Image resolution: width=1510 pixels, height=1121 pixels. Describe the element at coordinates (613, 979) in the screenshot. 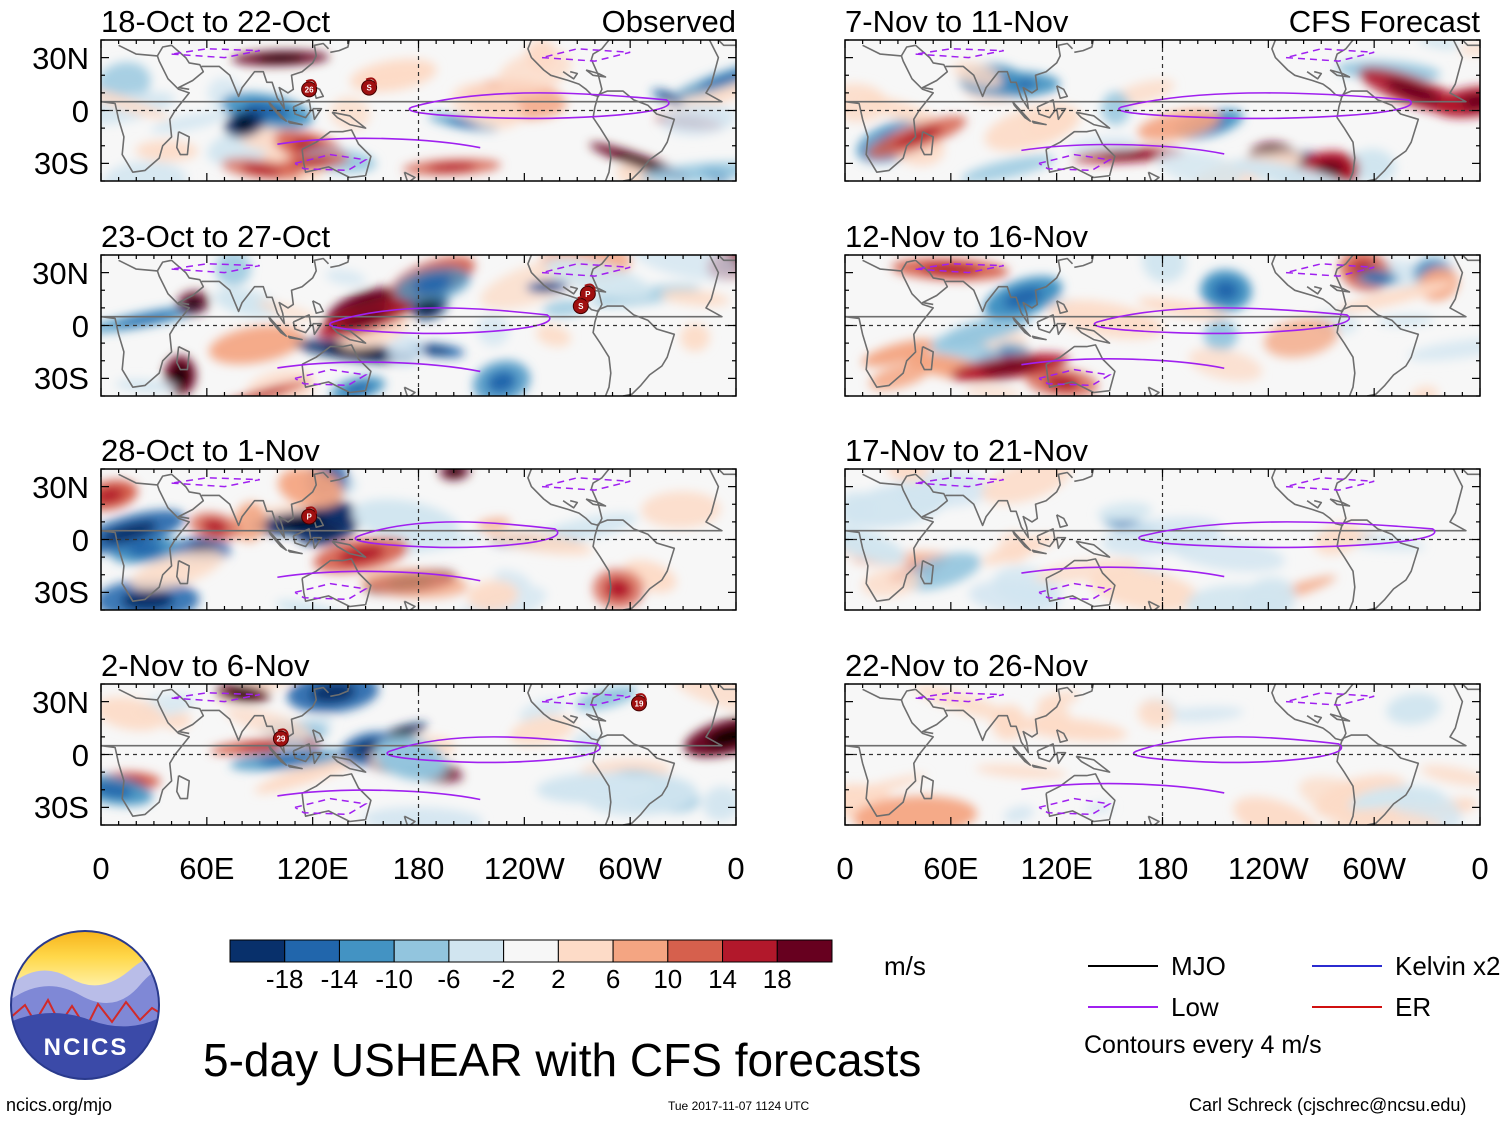

I see `colorbar-label: 6` at that location.